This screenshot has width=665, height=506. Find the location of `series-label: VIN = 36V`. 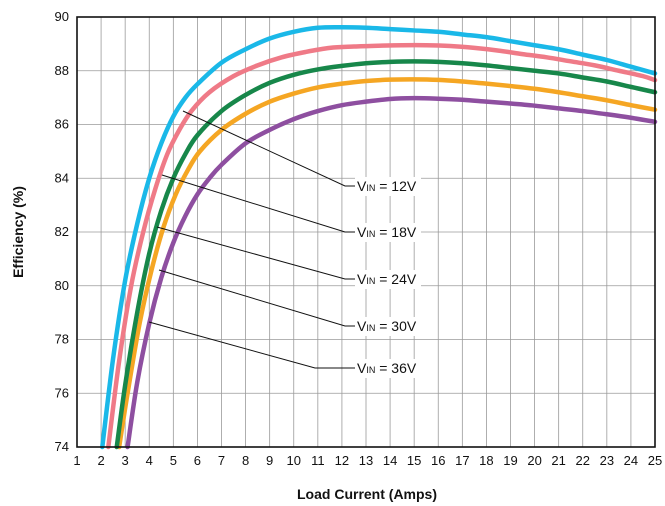

series-label: VIN = 36V is located at coordinates (387, 368).